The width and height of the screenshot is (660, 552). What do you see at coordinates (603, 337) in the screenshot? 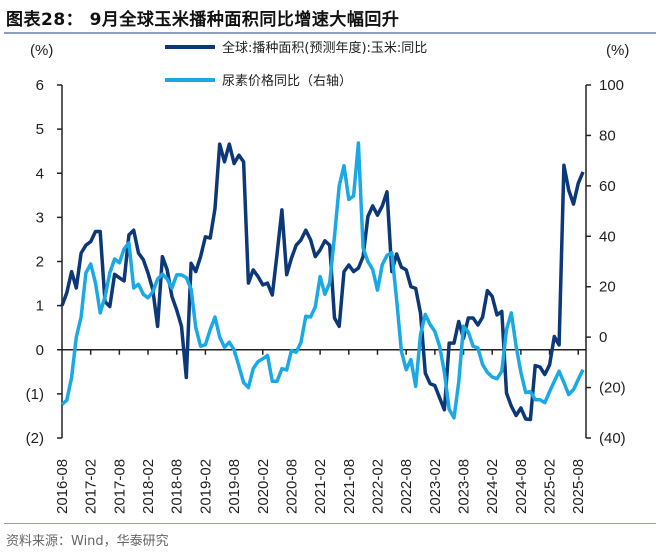
I see `right-axis-tick-label: 0` at bounding box center [603, 337].